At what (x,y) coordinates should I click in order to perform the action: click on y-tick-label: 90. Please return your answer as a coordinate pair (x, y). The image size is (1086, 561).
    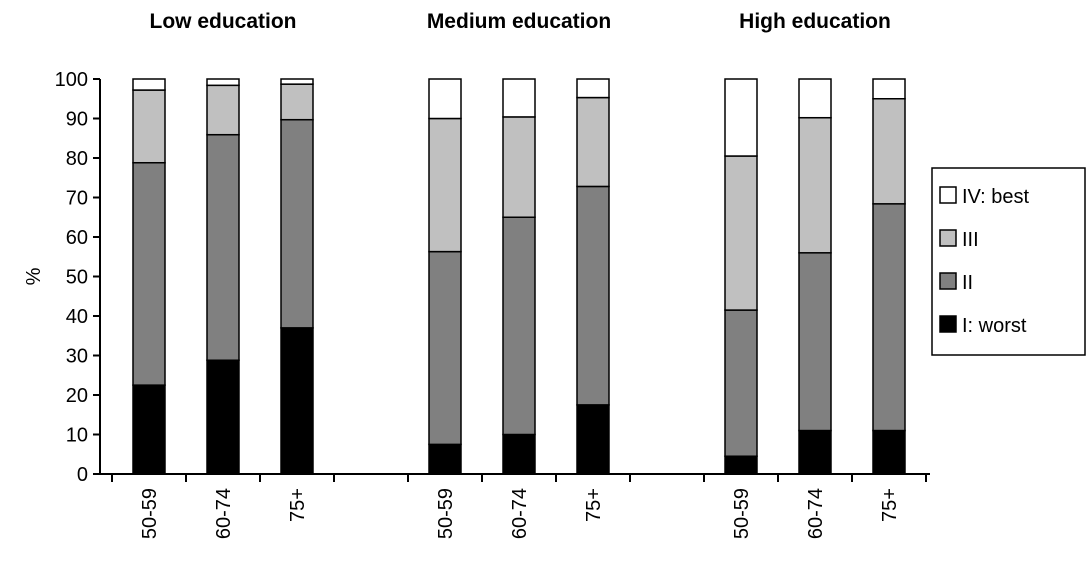
    Looking at the image, I should click on (77, 120).